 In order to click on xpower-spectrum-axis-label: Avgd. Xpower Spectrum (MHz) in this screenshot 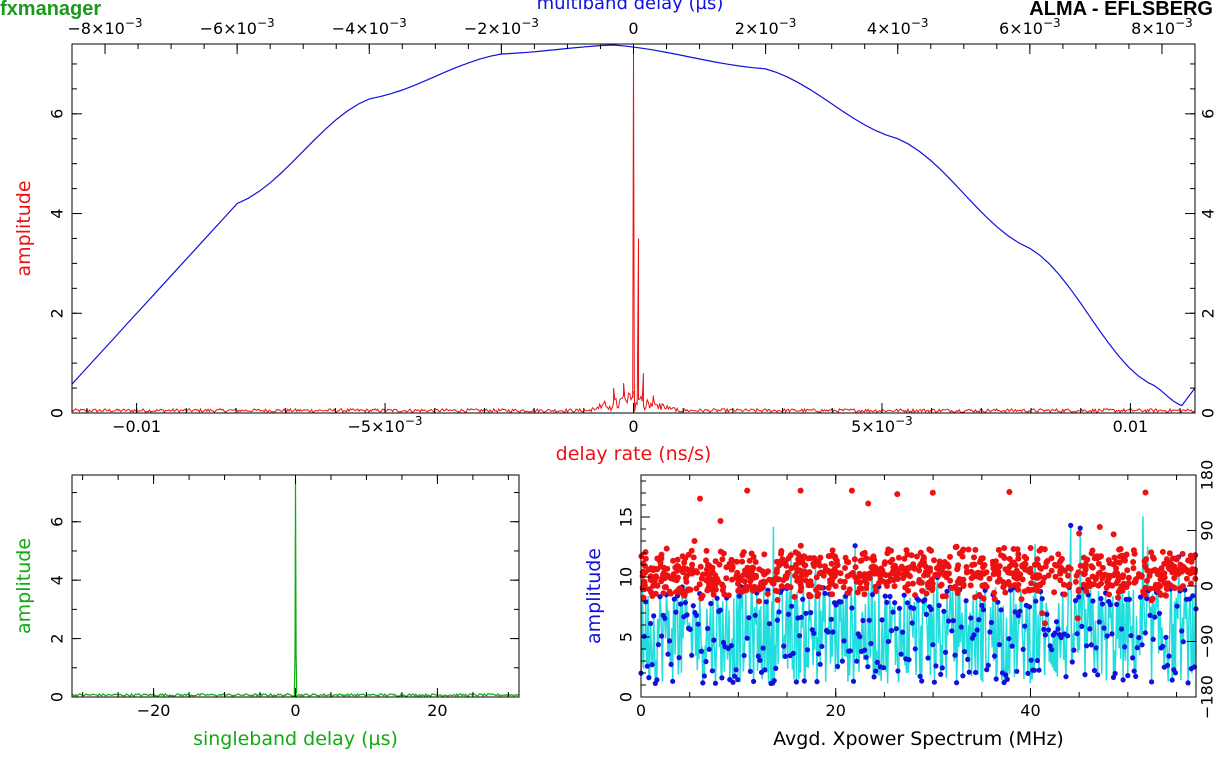, I will do `click(918, 739)`.